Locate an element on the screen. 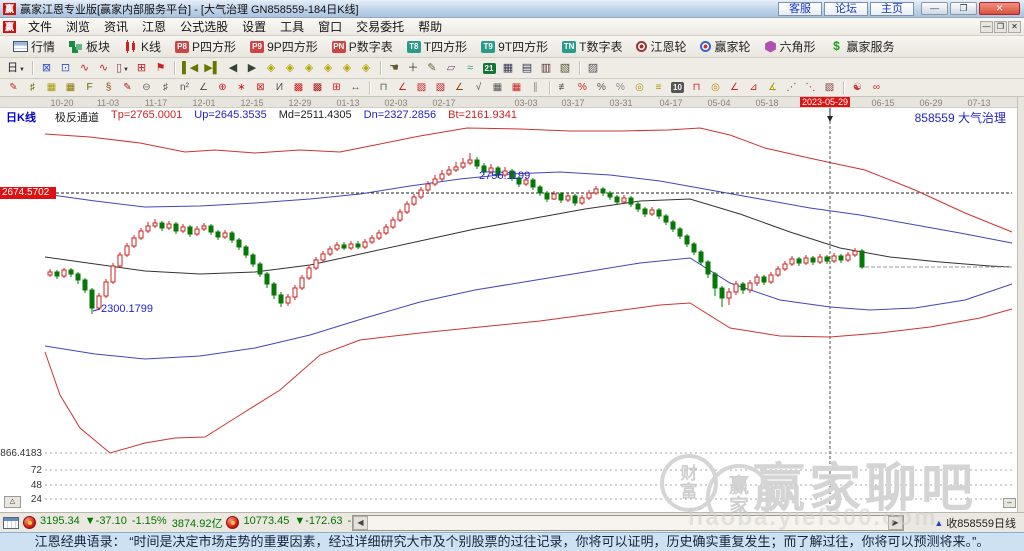 The image size is (1024, 551). homepage-button: 主页 is located at coordinates (892, 9).